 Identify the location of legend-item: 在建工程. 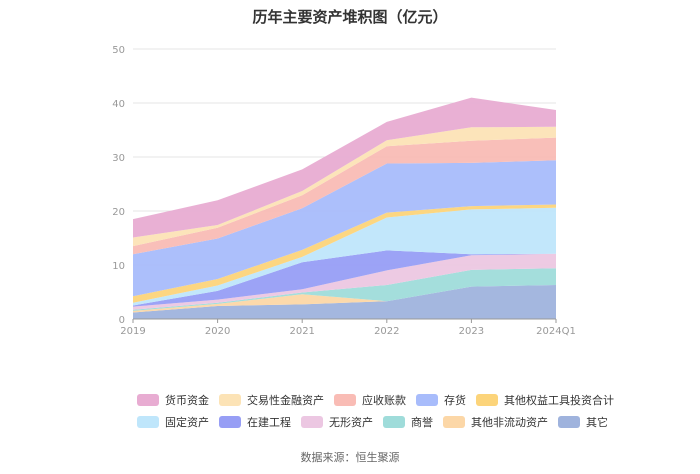
(255, 422).